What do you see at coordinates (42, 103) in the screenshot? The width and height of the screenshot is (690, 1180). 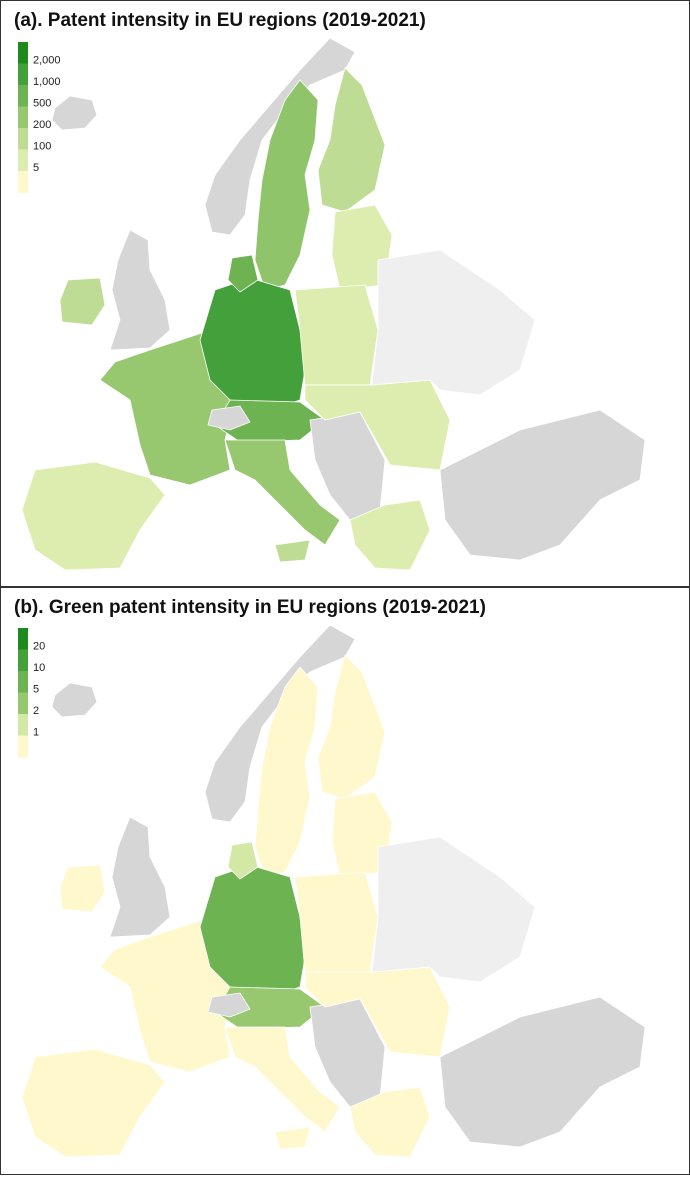 I see `legend-label: 500` at bounding box center [42, 103].